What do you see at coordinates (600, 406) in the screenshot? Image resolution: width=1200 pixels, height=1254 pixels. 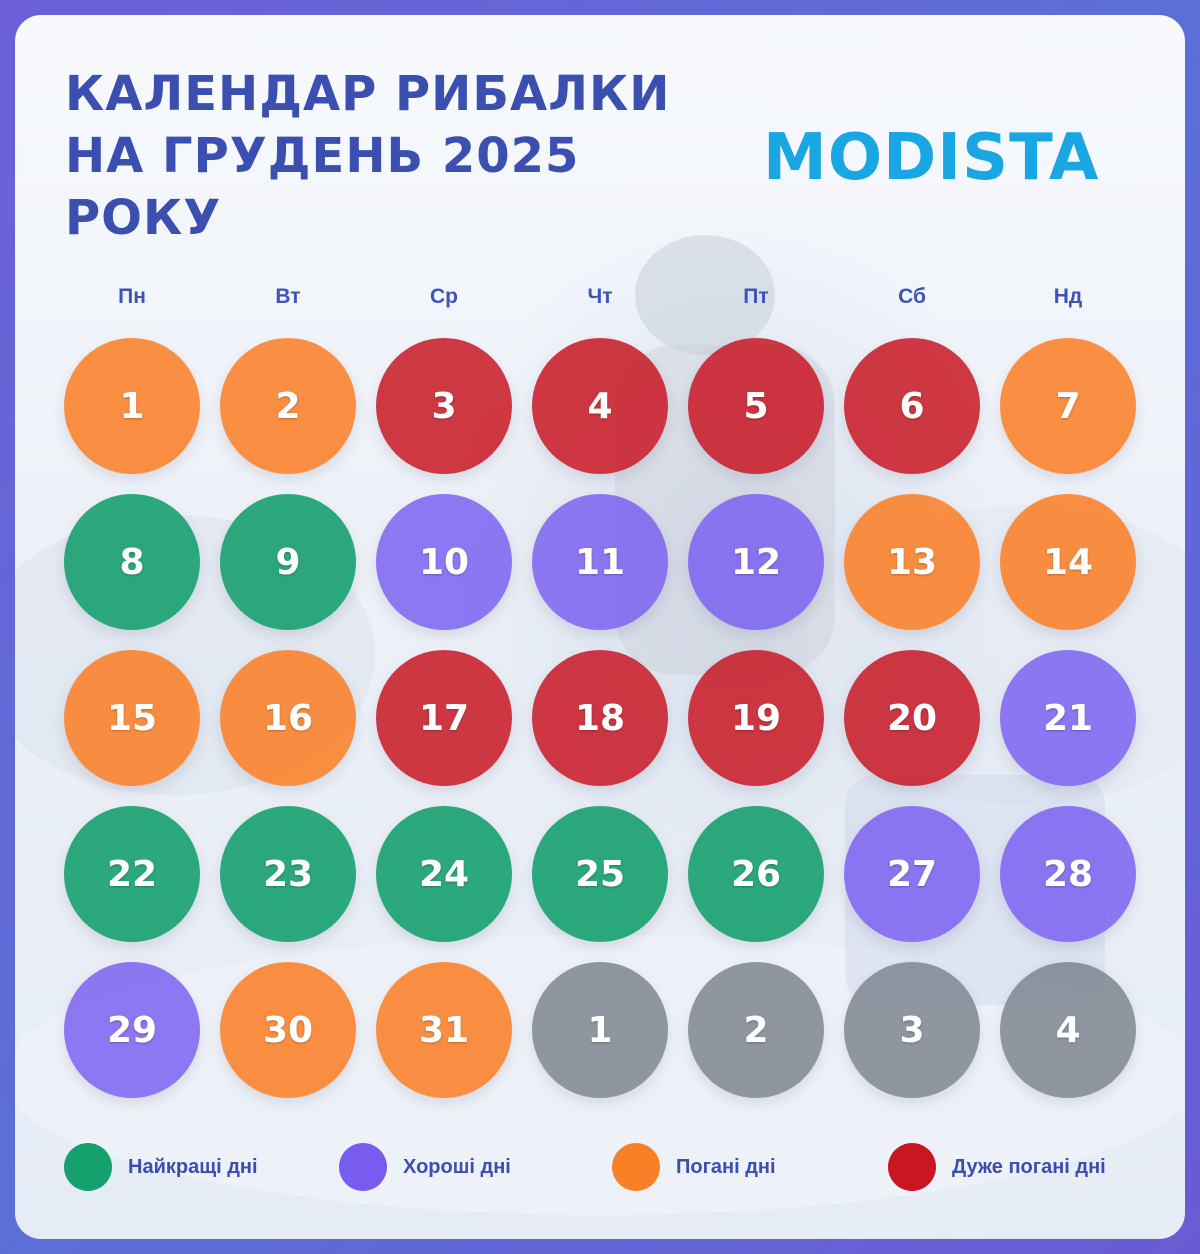 I see `day-circle: 4` at bounding box center [600, 406].